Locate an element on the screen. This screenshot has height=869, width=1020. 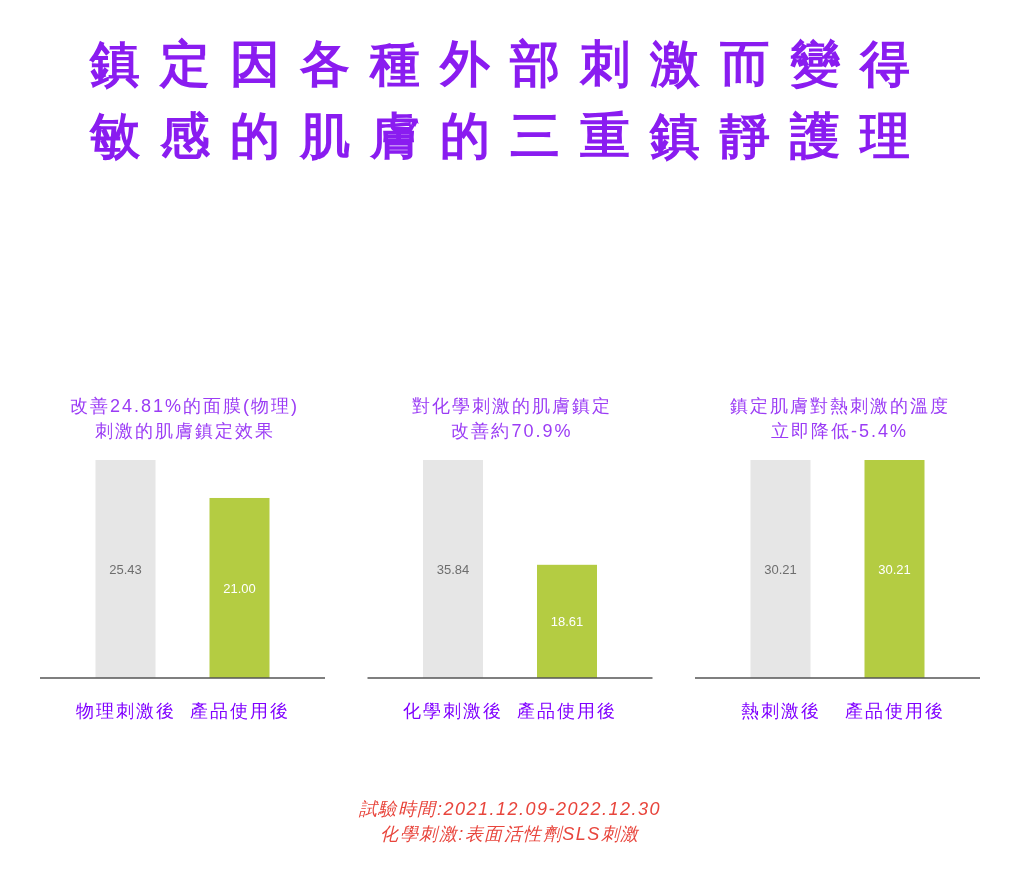
title: 對化學刺激的肌膚鎮定 is located at coordinates (512, 406).